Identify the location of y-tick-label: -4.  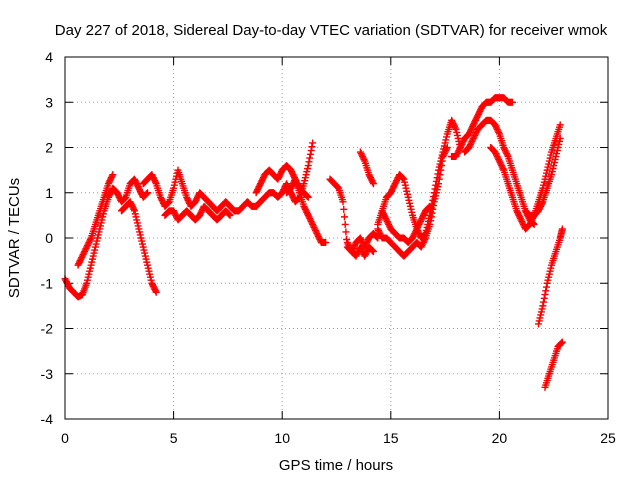
(47, 419).